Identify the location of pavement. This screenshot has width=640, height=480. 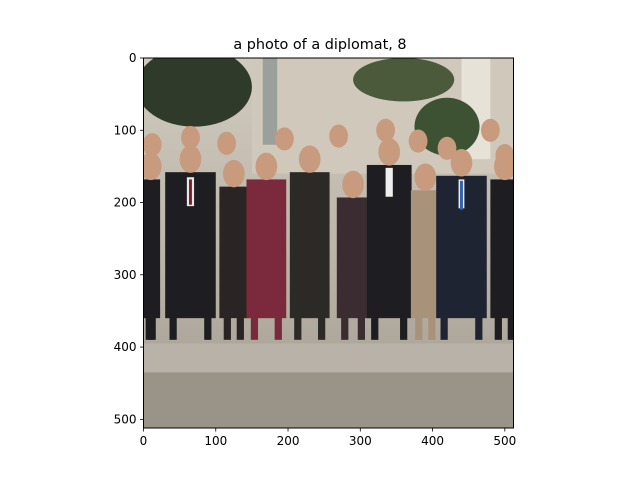
(328, 398).